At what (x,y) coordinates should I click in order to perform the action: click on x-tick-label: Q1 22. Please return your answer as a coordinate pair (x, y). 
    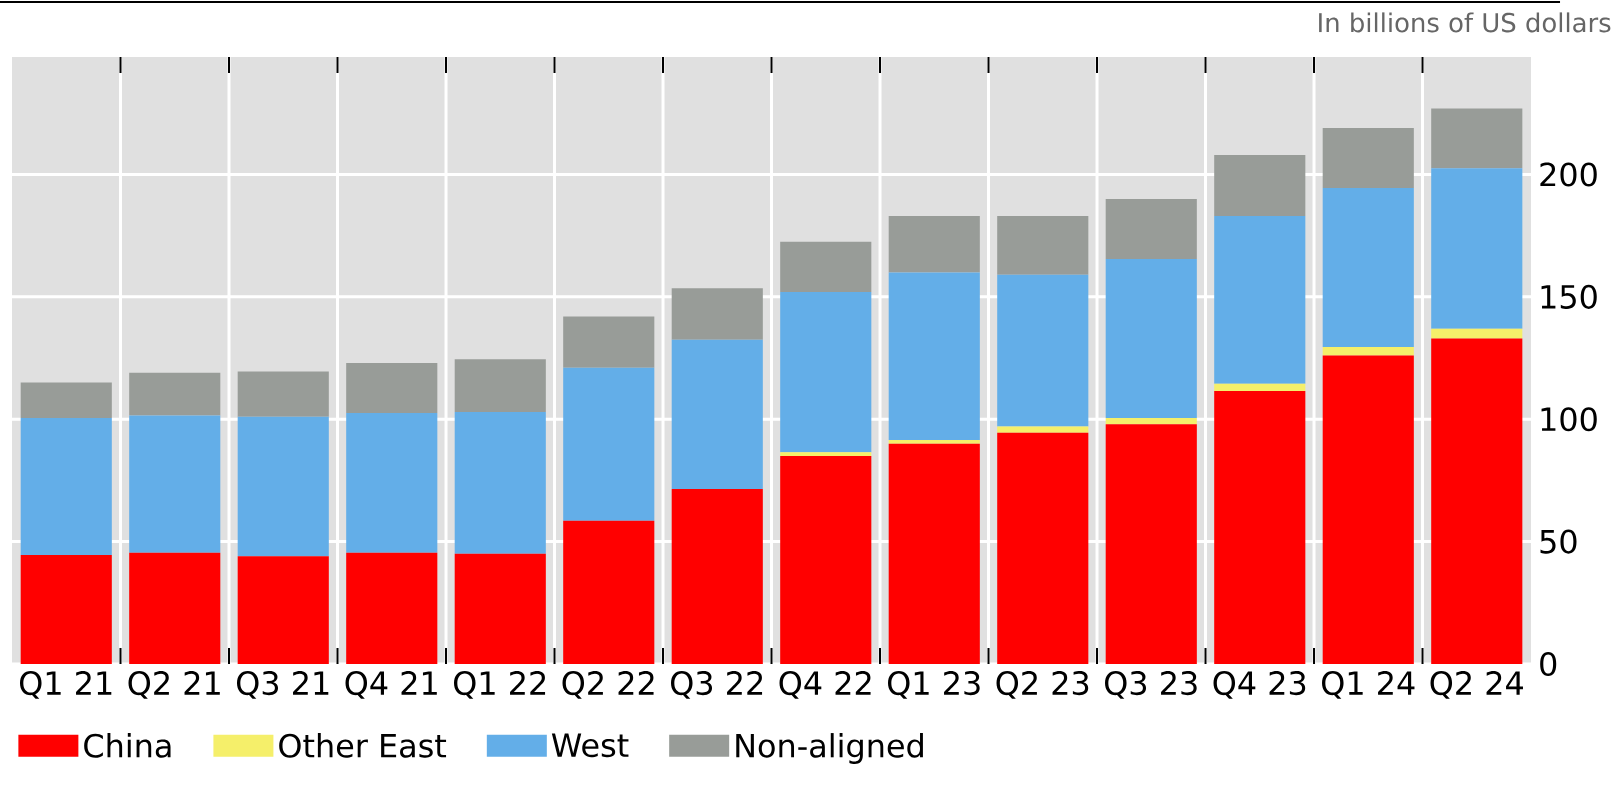
    Looking at the image, I should click on (500, 685).